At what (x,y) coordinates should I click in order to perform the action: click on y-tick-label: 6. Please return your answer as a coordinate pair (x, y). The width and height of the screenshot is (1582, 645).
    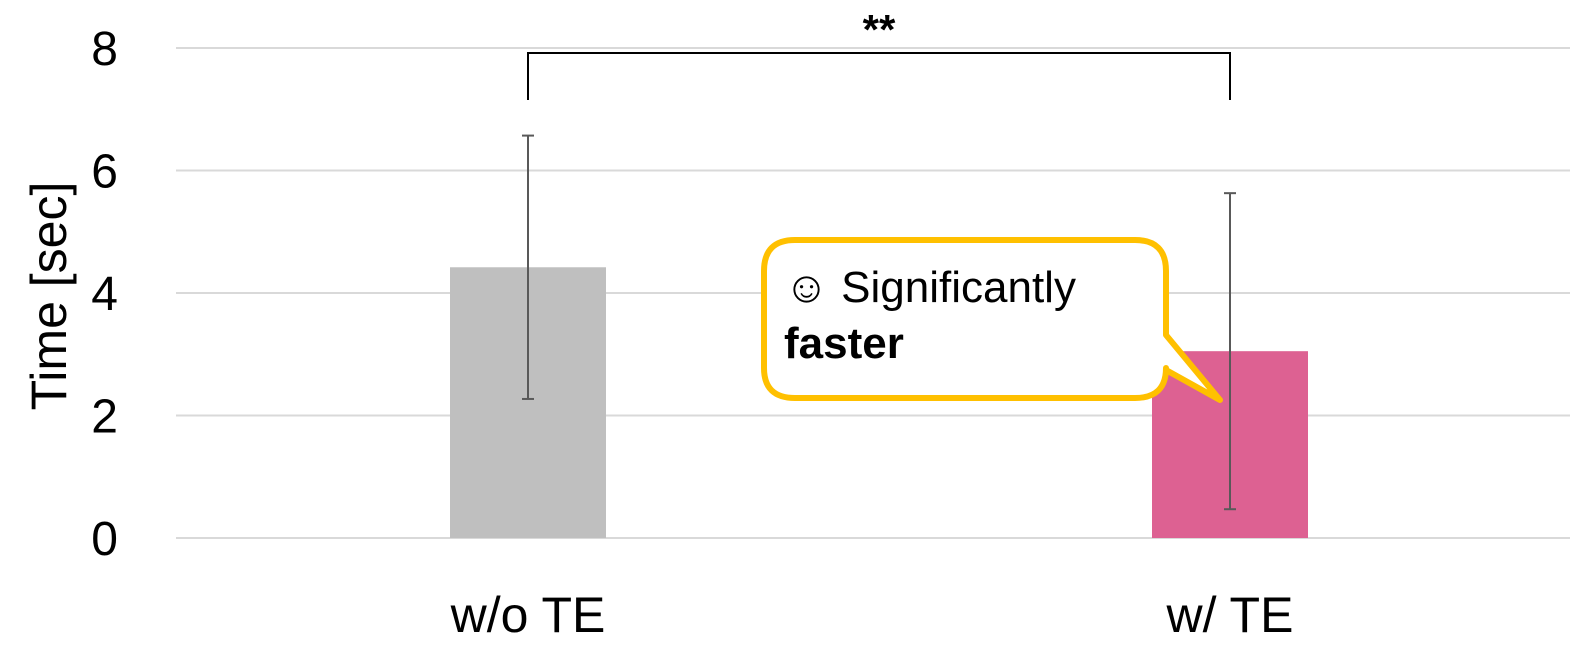
    Looking at the image, I should click on (104, 172).